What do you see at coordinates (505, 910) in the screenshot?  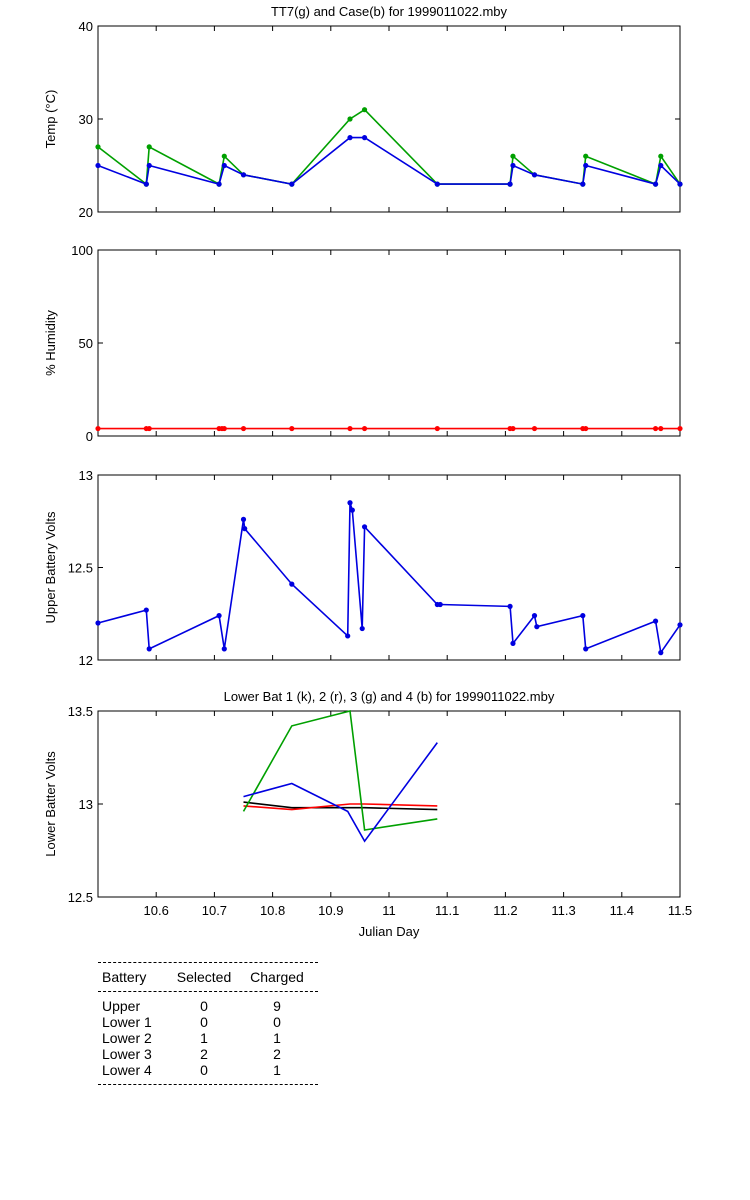 I see `x-tick-label: 11.2` at bounding box center [505, 910].